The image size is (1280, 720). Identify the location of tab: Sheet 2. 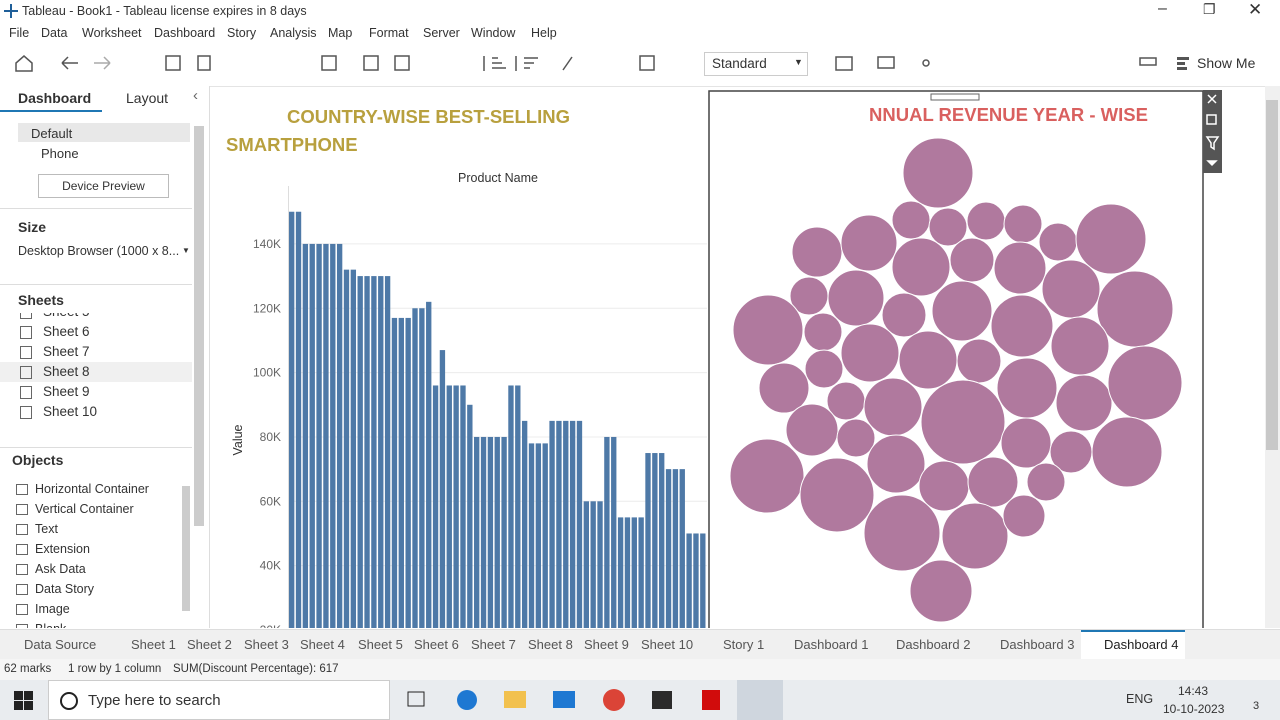
(209, 644).